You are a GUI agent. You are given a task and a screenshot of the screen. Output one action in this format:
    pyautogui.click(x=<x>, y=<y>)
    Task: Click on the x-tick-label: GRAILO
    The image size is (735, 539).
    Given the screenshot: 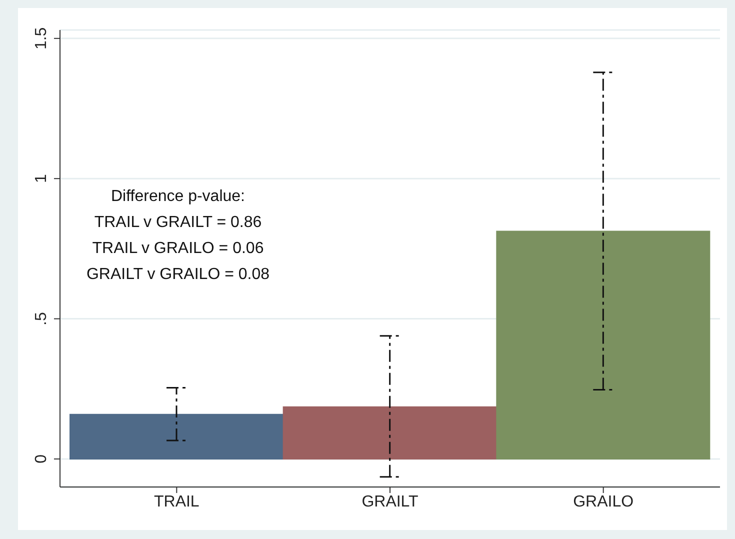 What is the action you would take?
    pyautogui.click(x=603, y=501)
    